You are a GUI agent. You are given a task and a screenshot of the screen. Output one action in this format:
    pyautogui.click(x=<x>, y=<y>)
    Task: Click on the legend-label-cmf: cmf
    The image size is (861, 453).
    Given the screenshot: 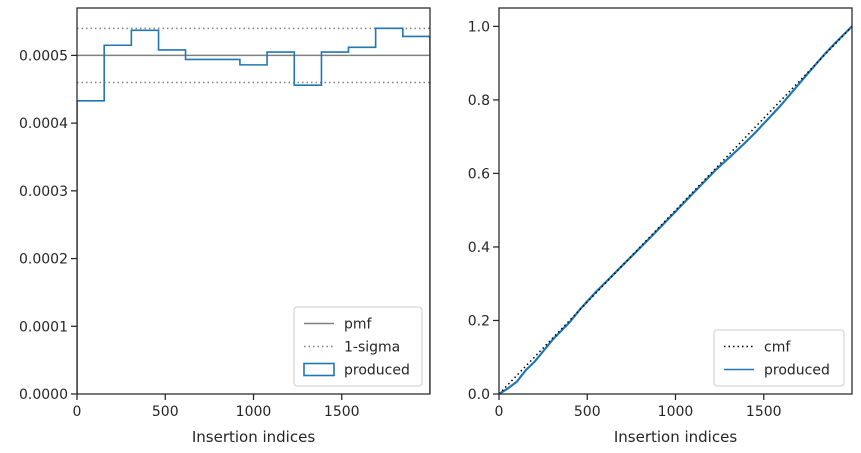 What is the action you would take?
    pyautogui.click(x=777, y=348)
    